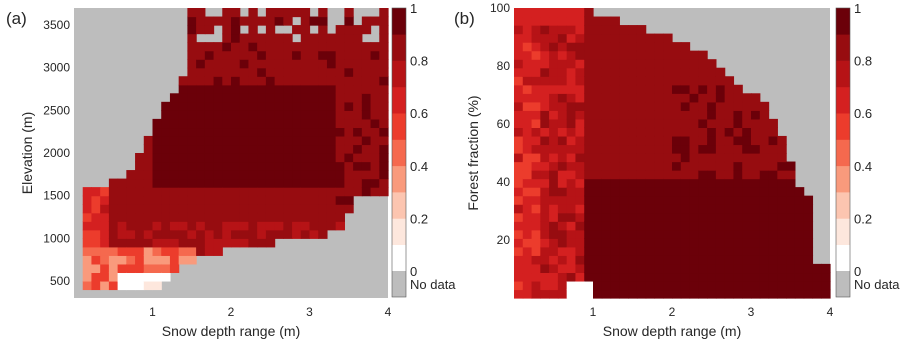 This screenshot has height=346, width=904. What do you see at coordinates (863, 218) in the screenshot?
I see `colorbar-tick-label: 0.2` at bounding box center [863, 218].